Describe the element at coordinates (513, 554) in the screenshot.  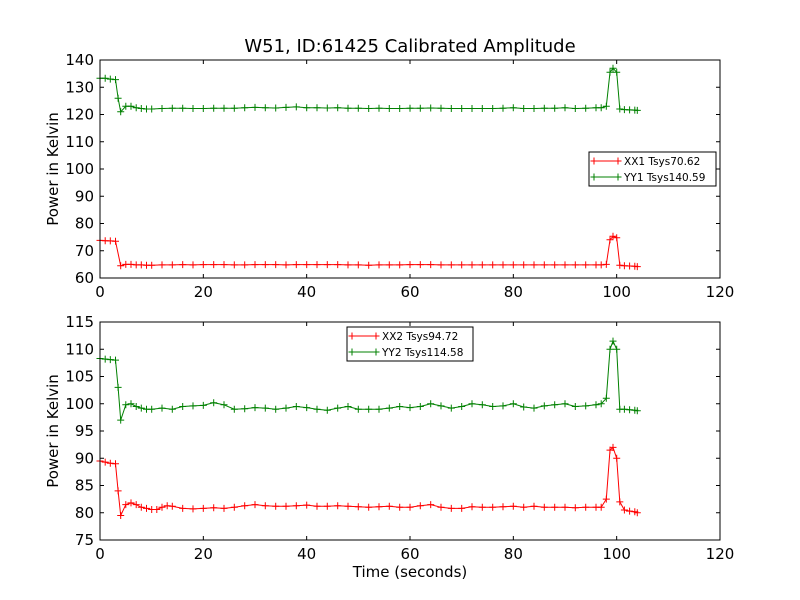
I see `x-tick-label: 80` at that location.